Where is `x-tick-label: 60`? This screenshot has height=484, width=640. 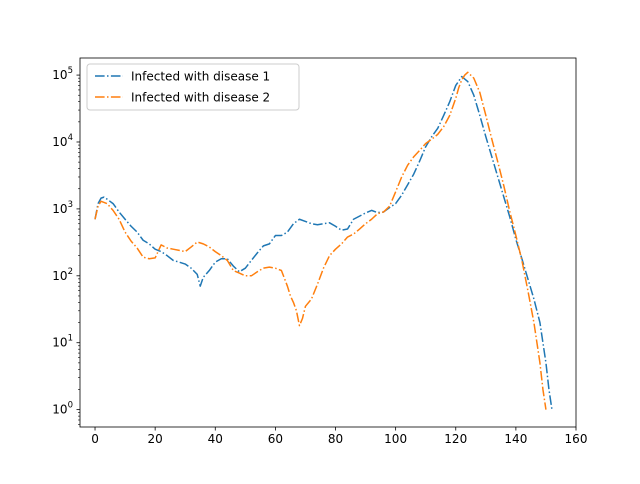 x-tick-label: 60 is located at coordinates (275, 439).